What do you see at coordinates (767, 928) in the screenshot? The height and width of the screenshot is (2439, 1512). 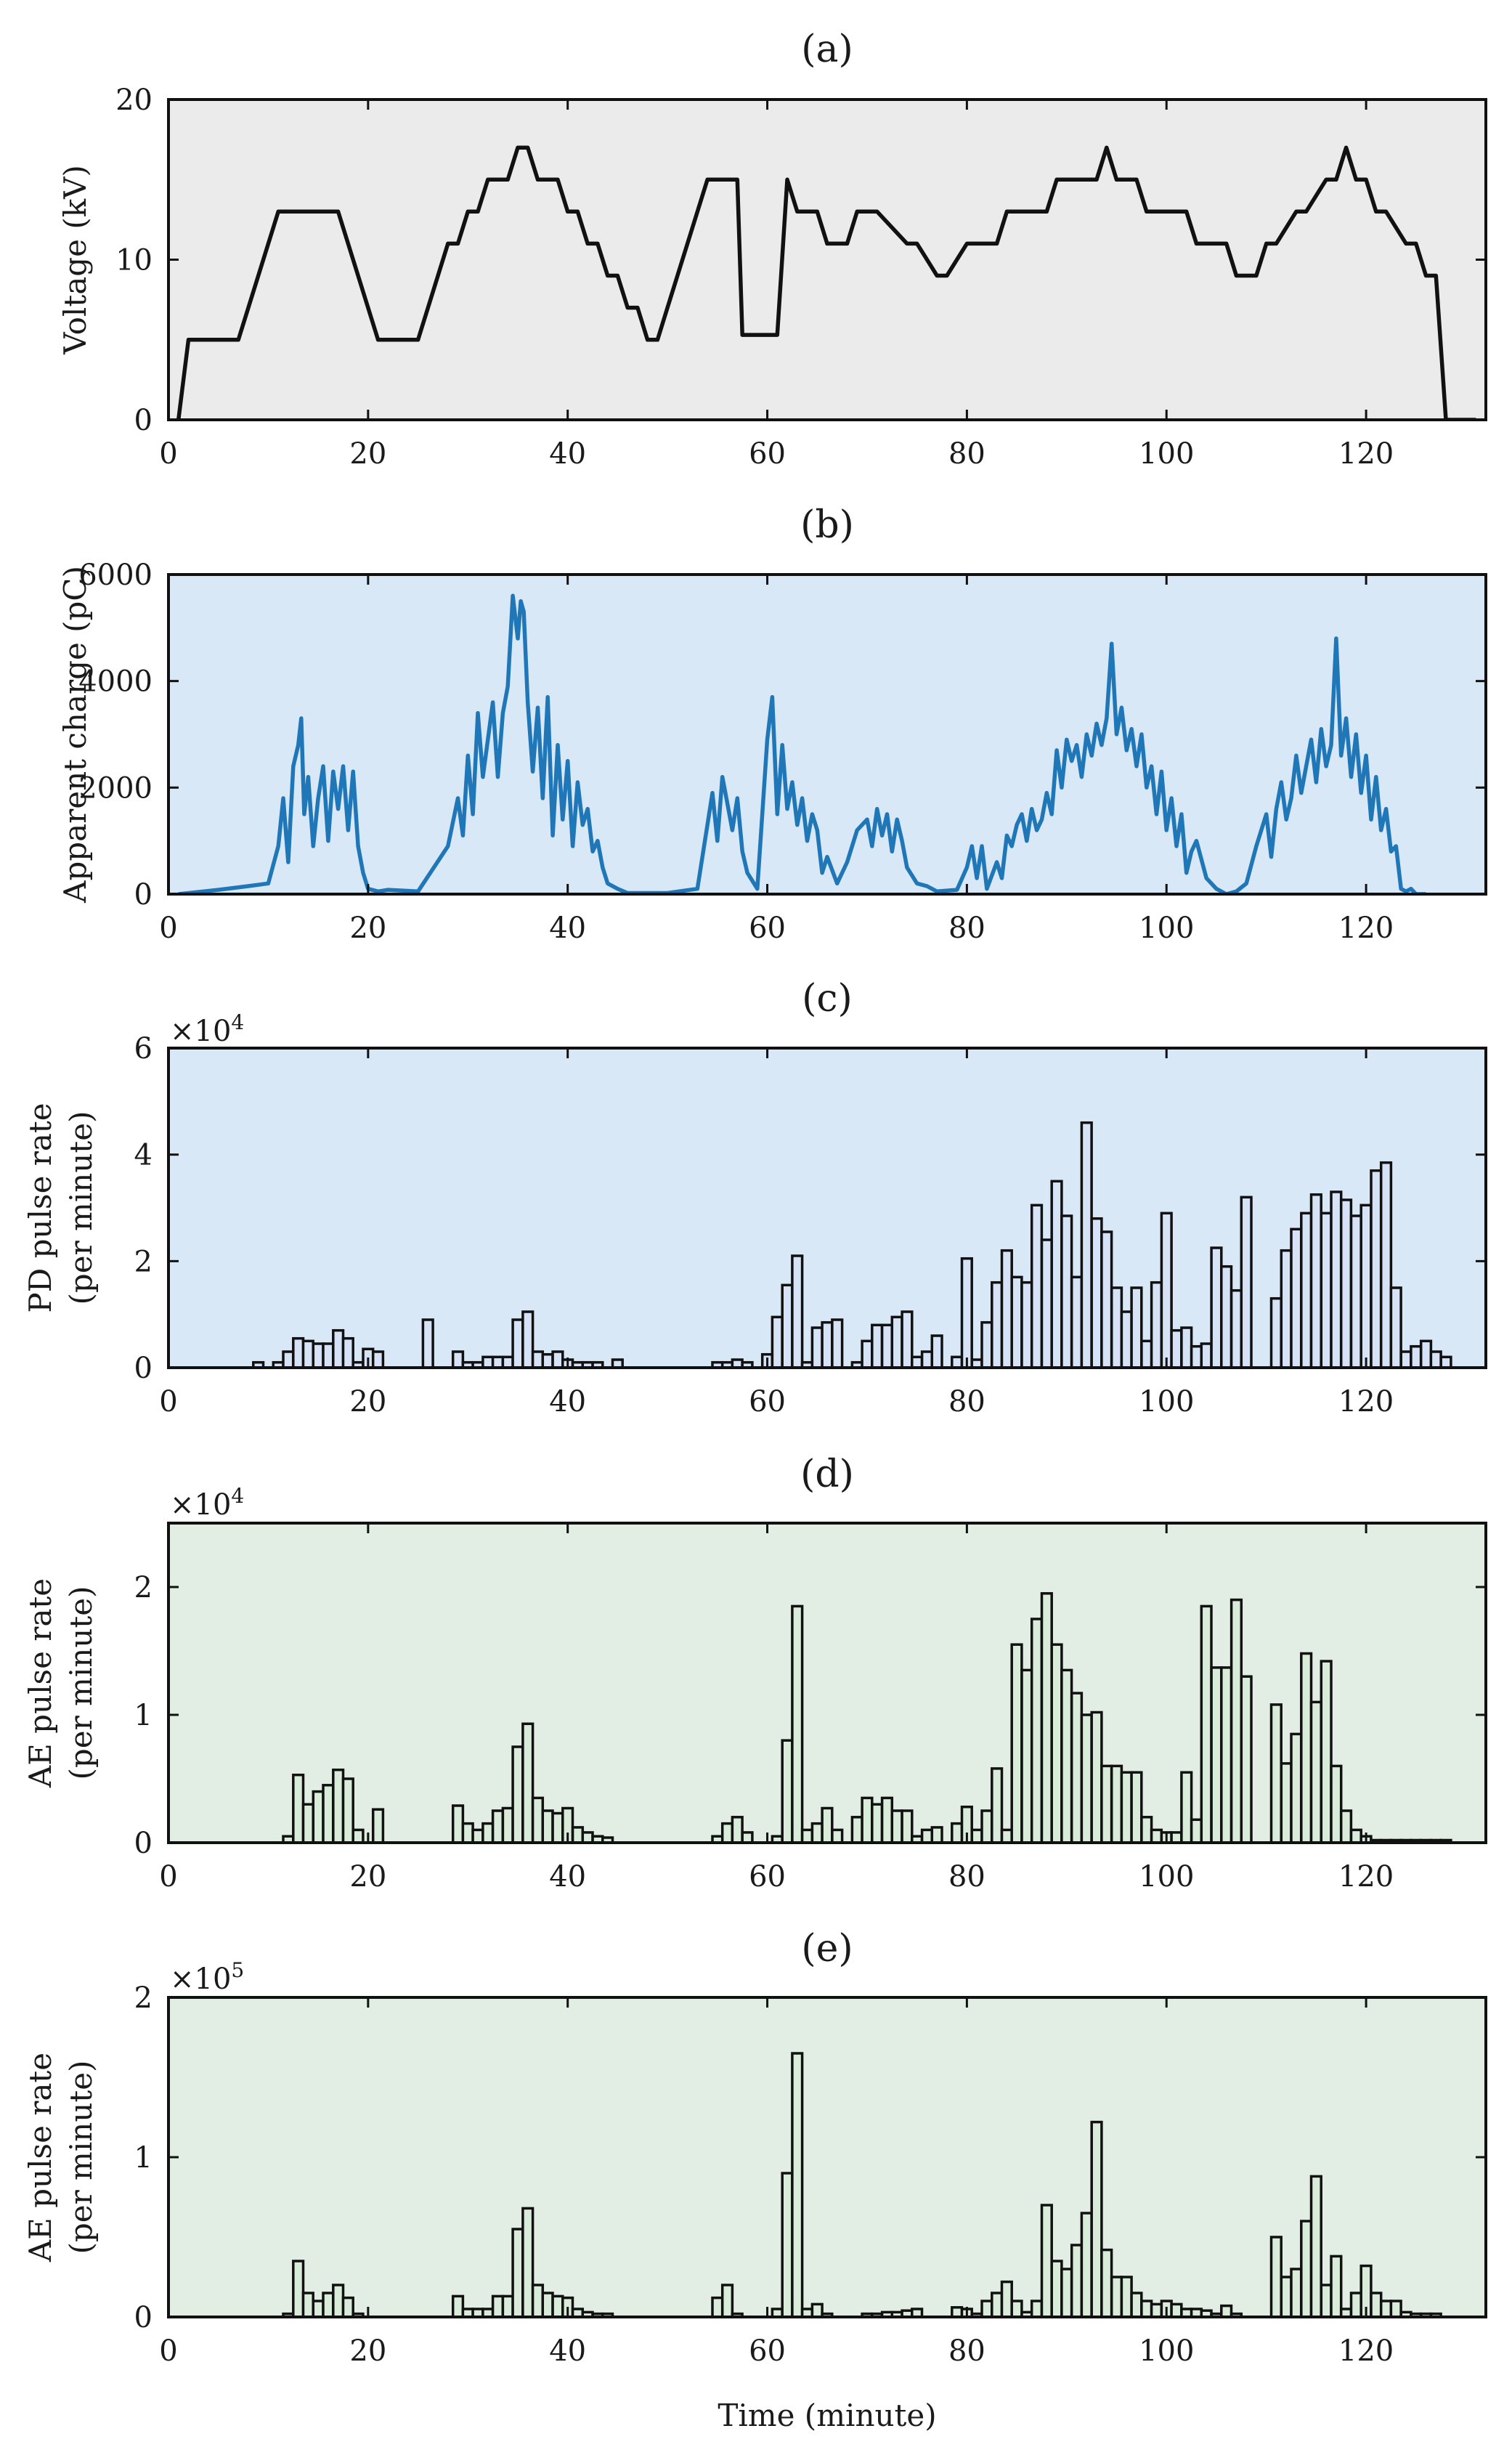 I see `x-tick-label: 60` at bounding box center [767, 928].